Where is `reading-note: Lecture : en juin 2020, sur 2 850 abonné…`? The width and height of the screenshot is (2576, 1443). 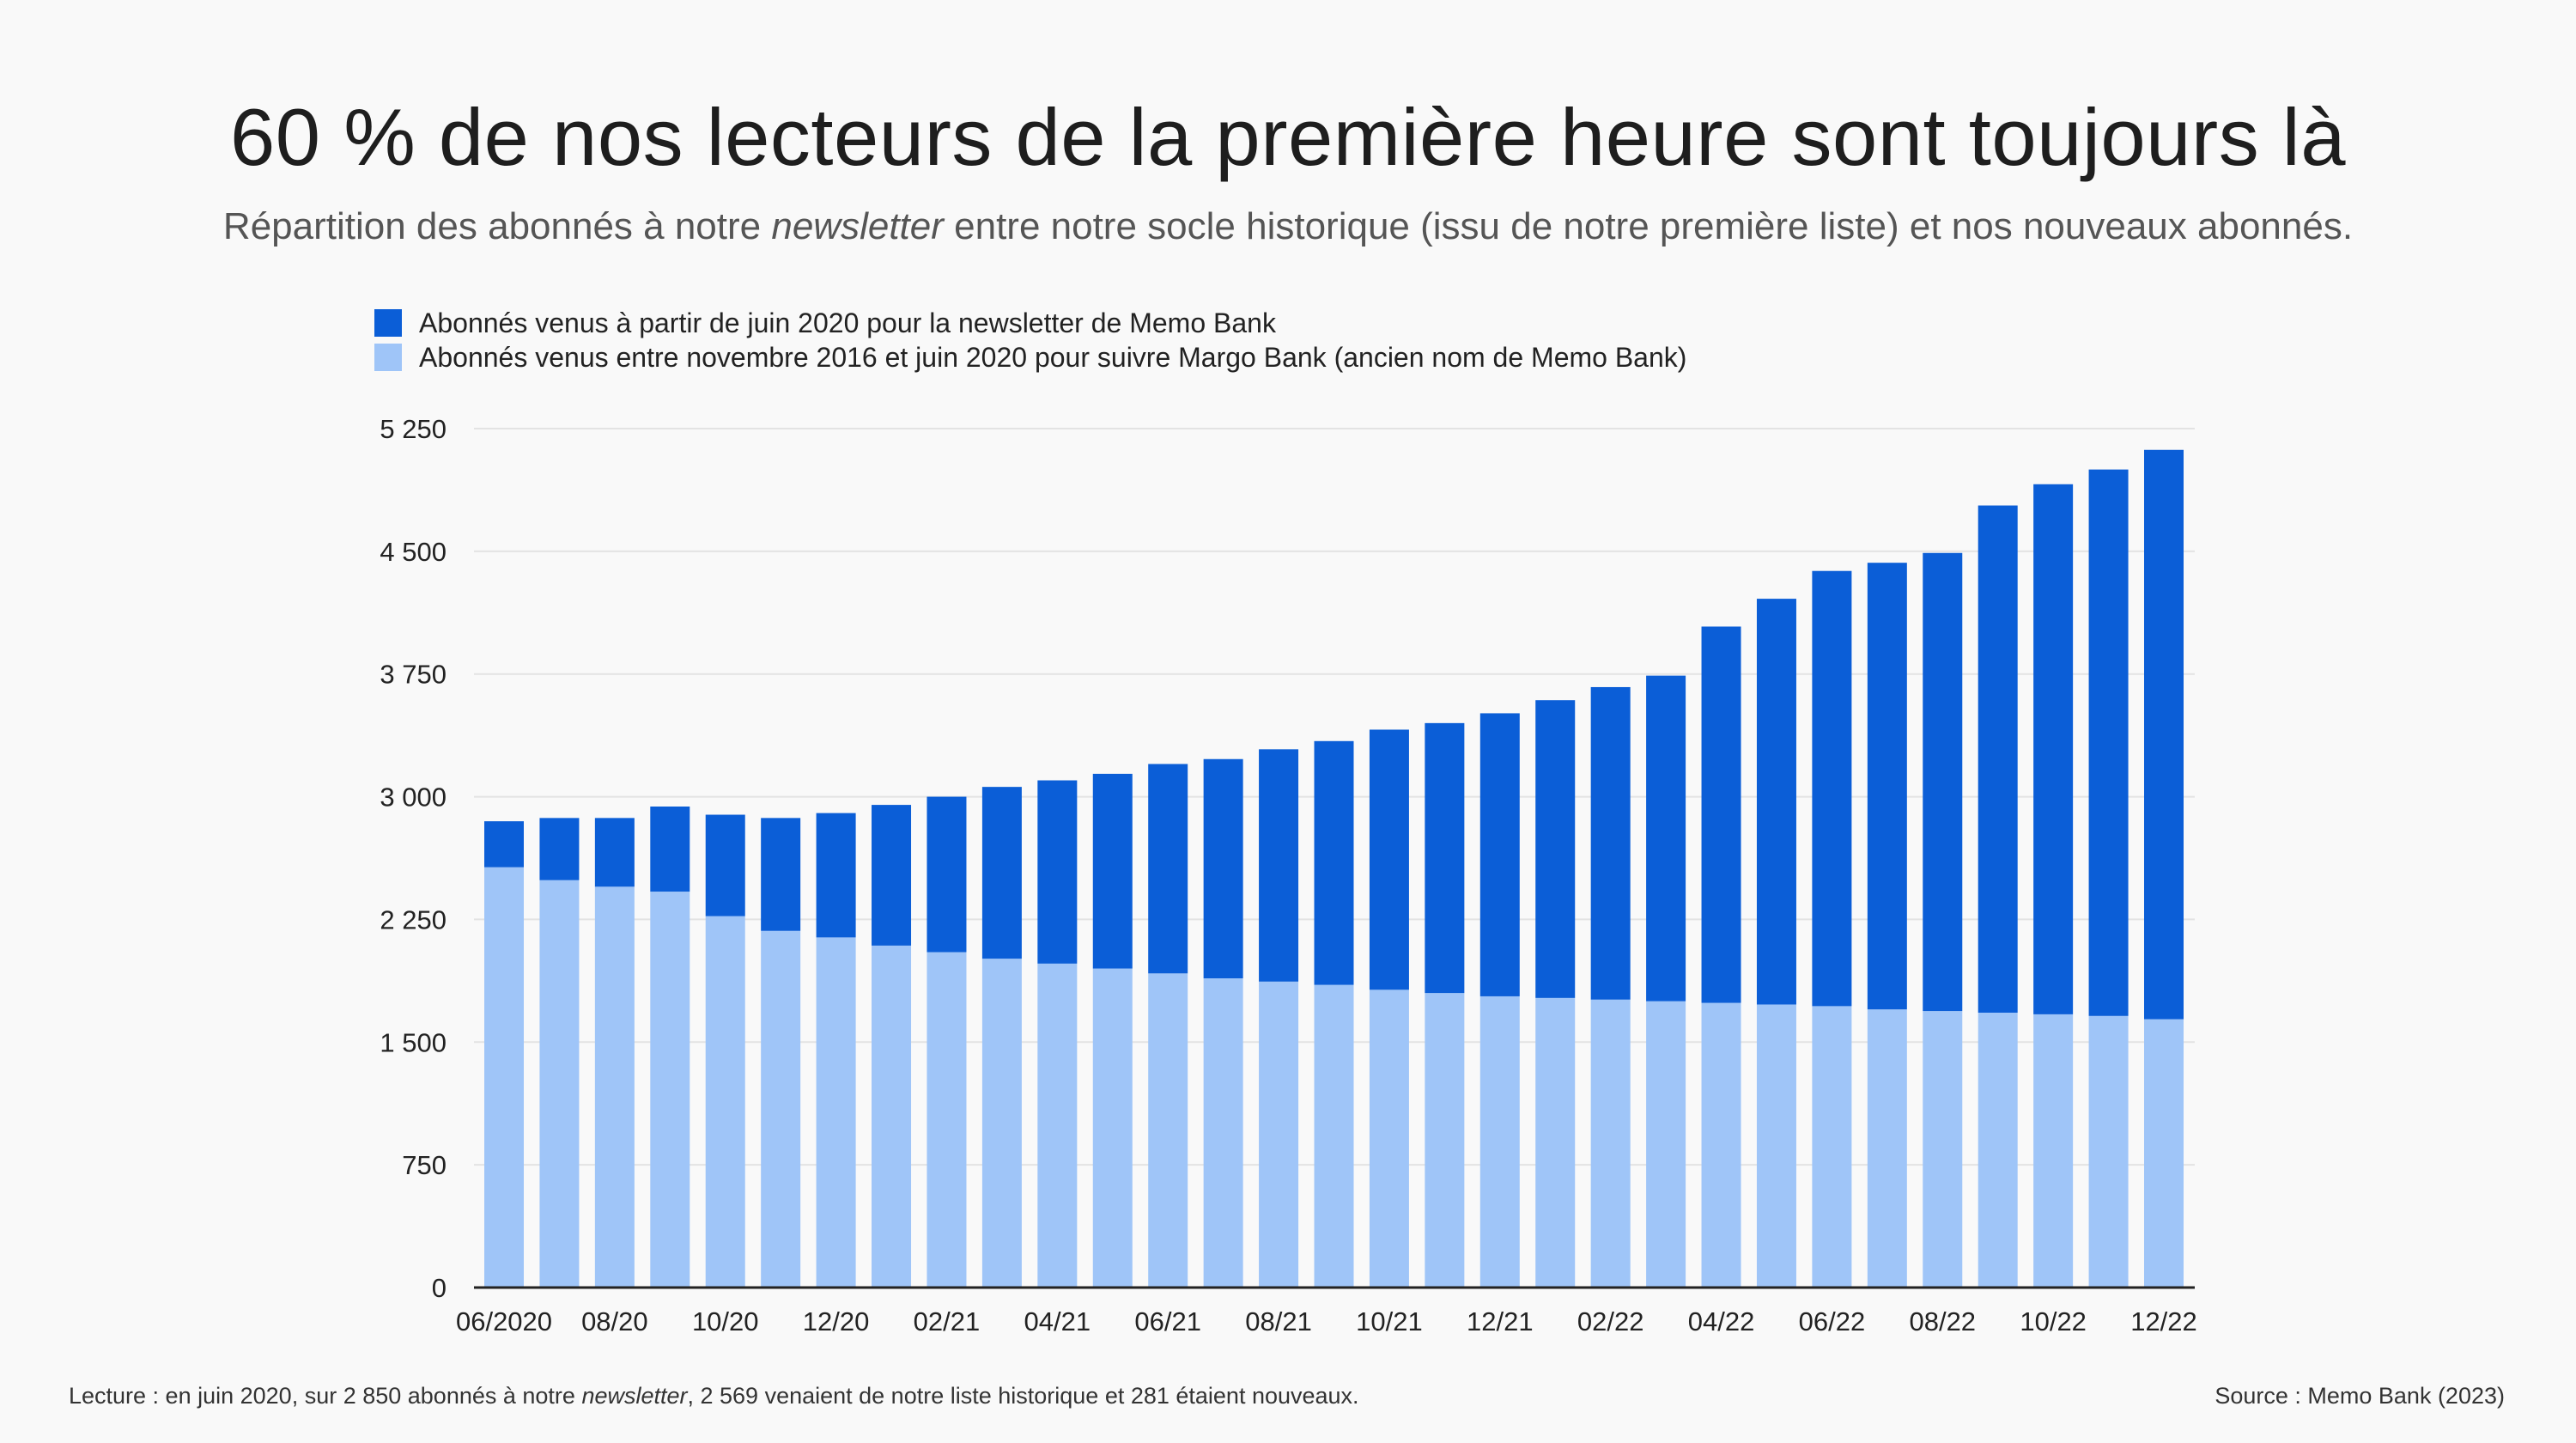 reading-note: Lecture : en juin 2020, sur 2 850 abonné… is located at coordinates (714, 1396).